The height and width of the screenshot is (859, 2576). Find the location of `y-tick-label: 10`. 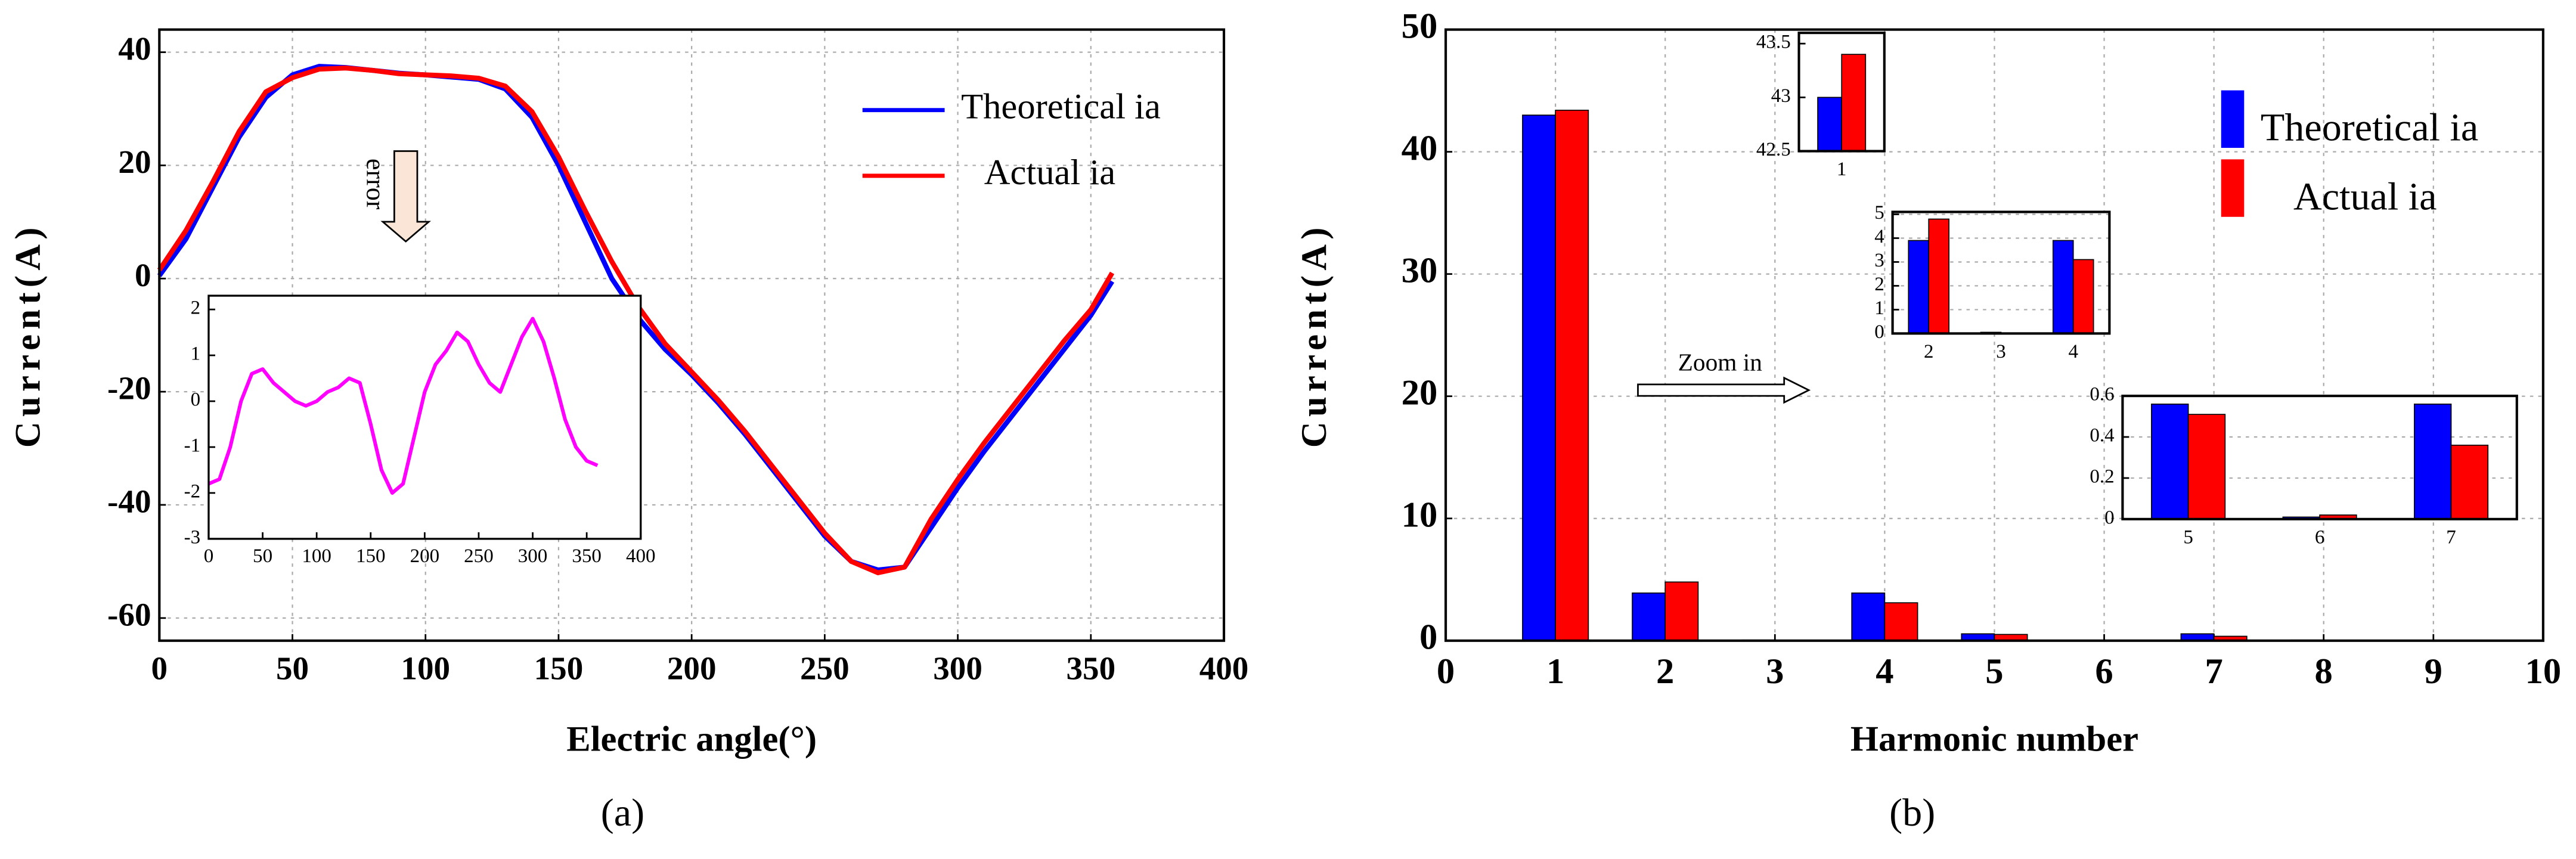

y-tick-label: 10 is located at coordinates (1420, 515).